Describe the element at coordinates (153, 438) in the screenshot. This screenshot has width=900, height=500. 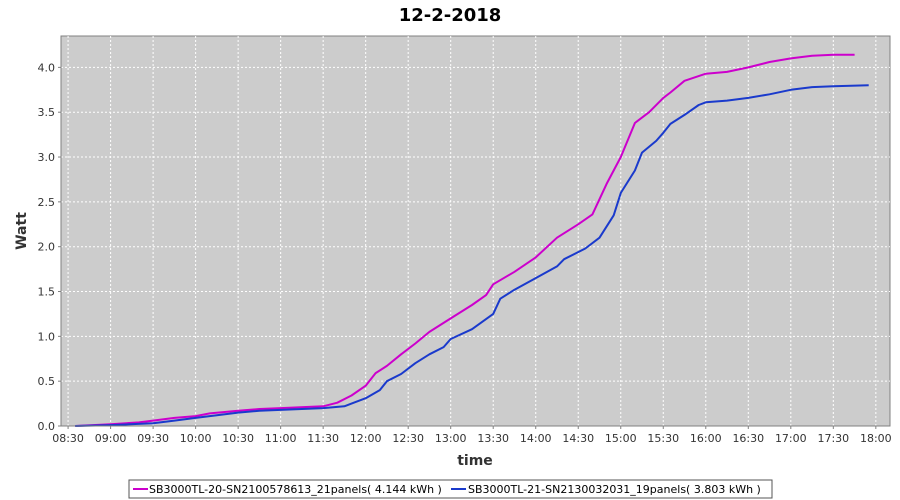
I see `x-tick-label: 09:30` at that location.